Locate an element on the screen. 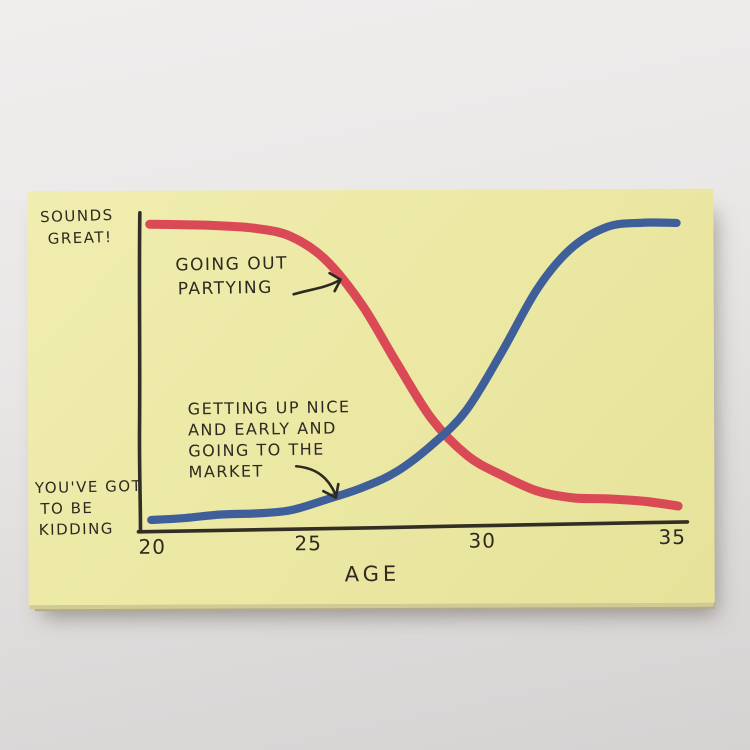  x-axis-title: AGE is located at coordinates (372, 574).